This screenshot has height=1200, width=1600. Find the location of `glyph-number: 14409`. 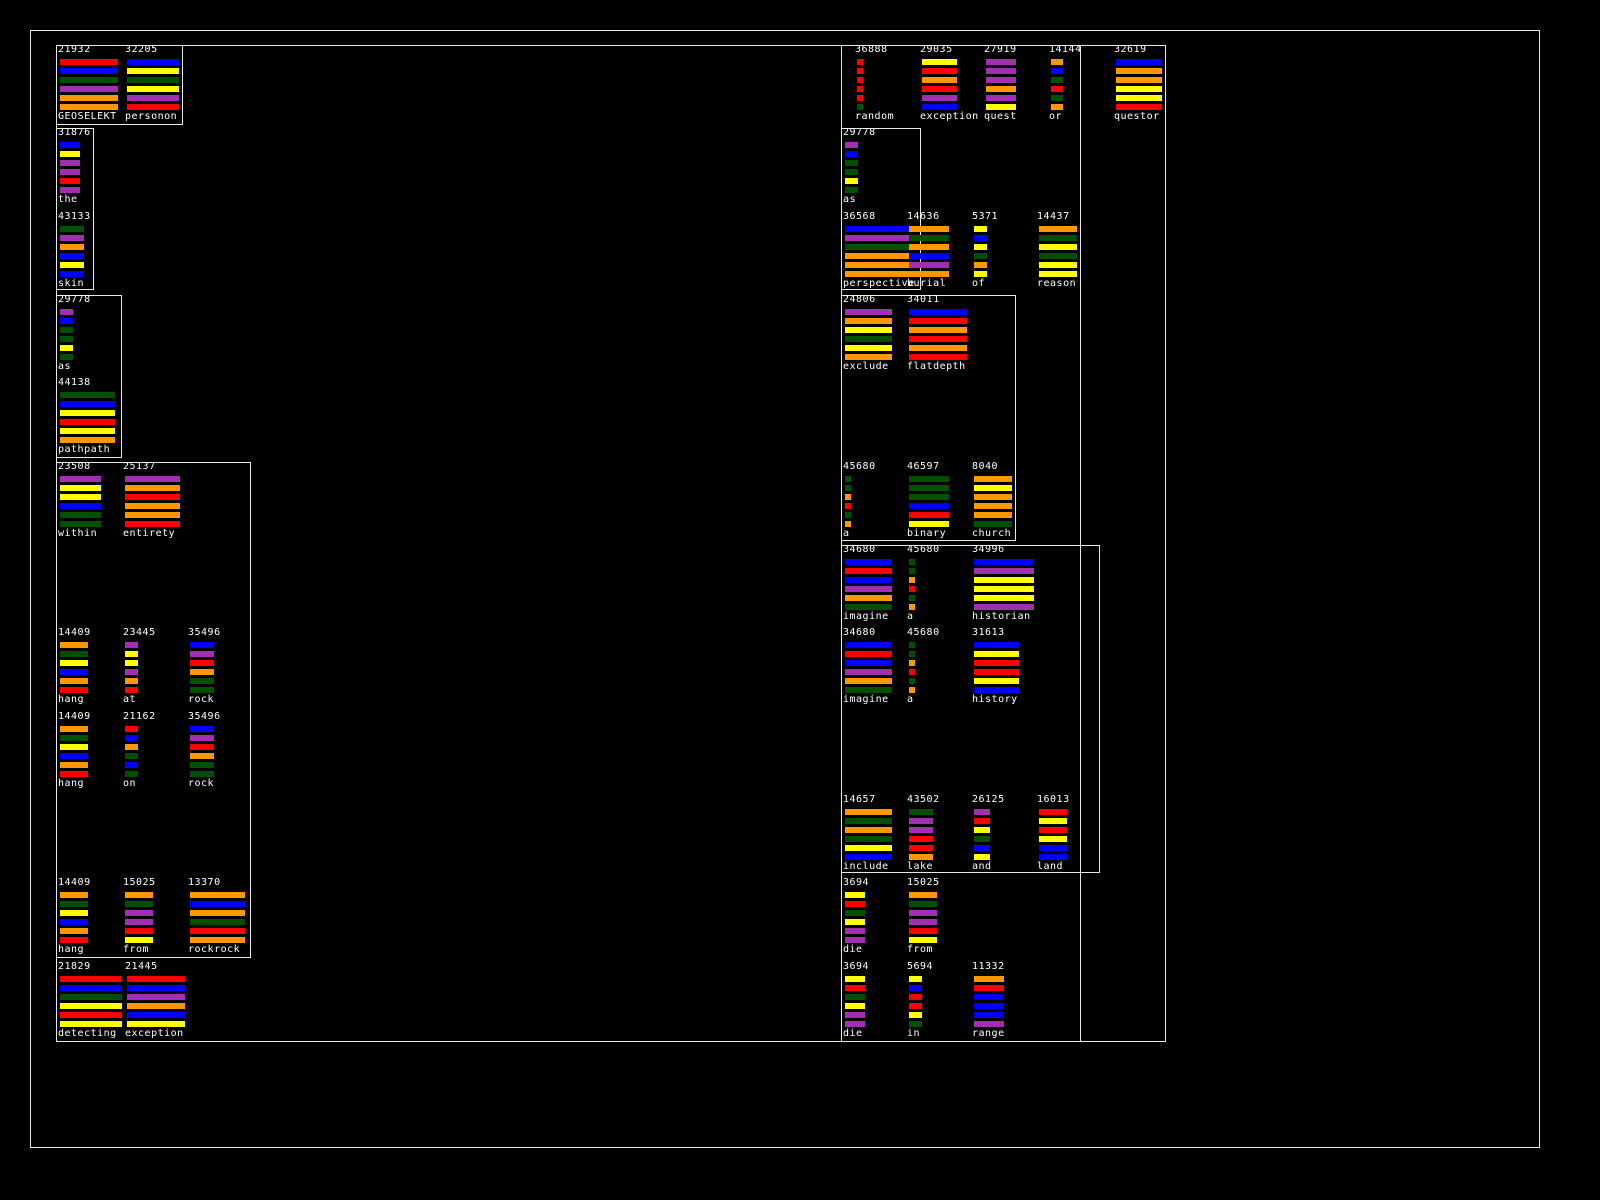

glyph-number: 14409 is located at coordinates (74, 632).